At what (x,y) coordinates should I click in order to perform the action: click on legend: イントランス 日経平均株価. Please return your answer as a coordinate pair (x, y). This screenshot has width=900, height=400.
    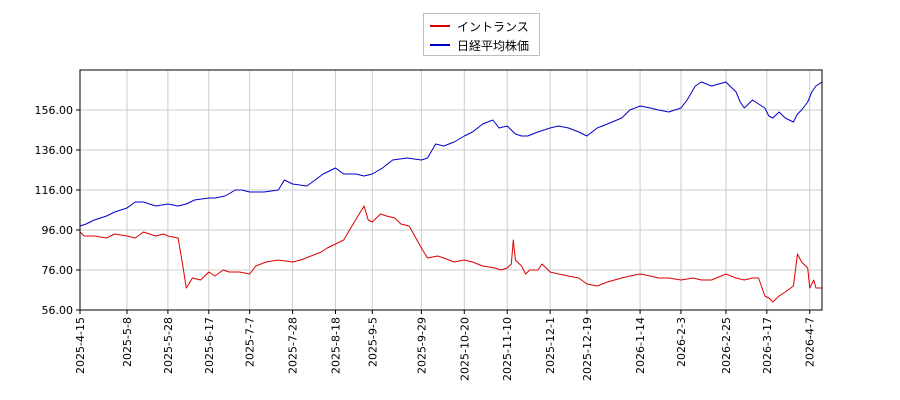
    Looking at the image, I should click on (481, 34).